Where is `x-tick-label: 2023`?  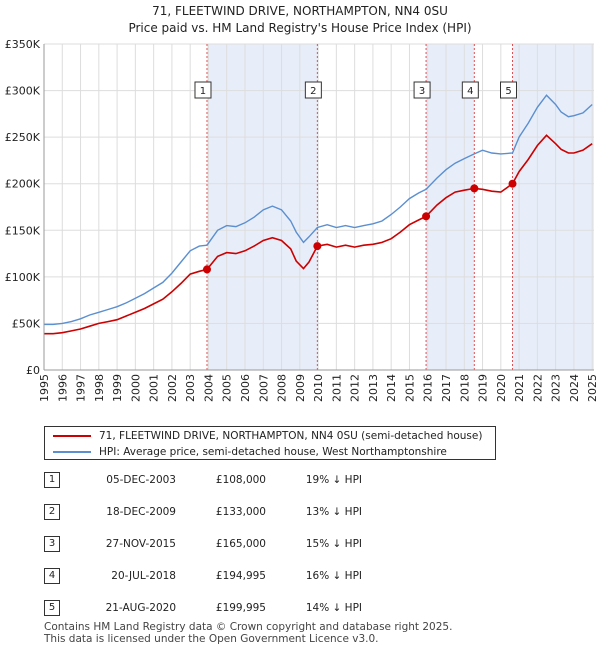
x-tick-label: 2023 is located at coordinates (556, 388).